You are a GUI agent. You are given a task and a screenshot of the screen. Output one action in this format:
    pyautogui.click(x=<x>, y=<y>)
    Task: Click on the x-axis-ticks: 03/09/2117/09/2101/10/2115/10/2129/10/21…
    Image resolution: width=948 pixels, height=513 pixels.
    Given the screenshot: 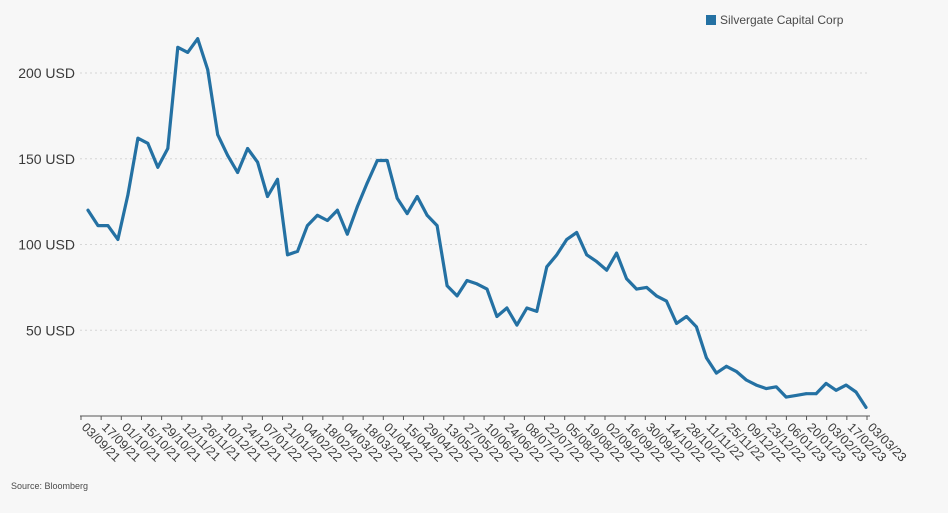 What is the action you would take?
    pyautogui.click(x=494, y=440)
    